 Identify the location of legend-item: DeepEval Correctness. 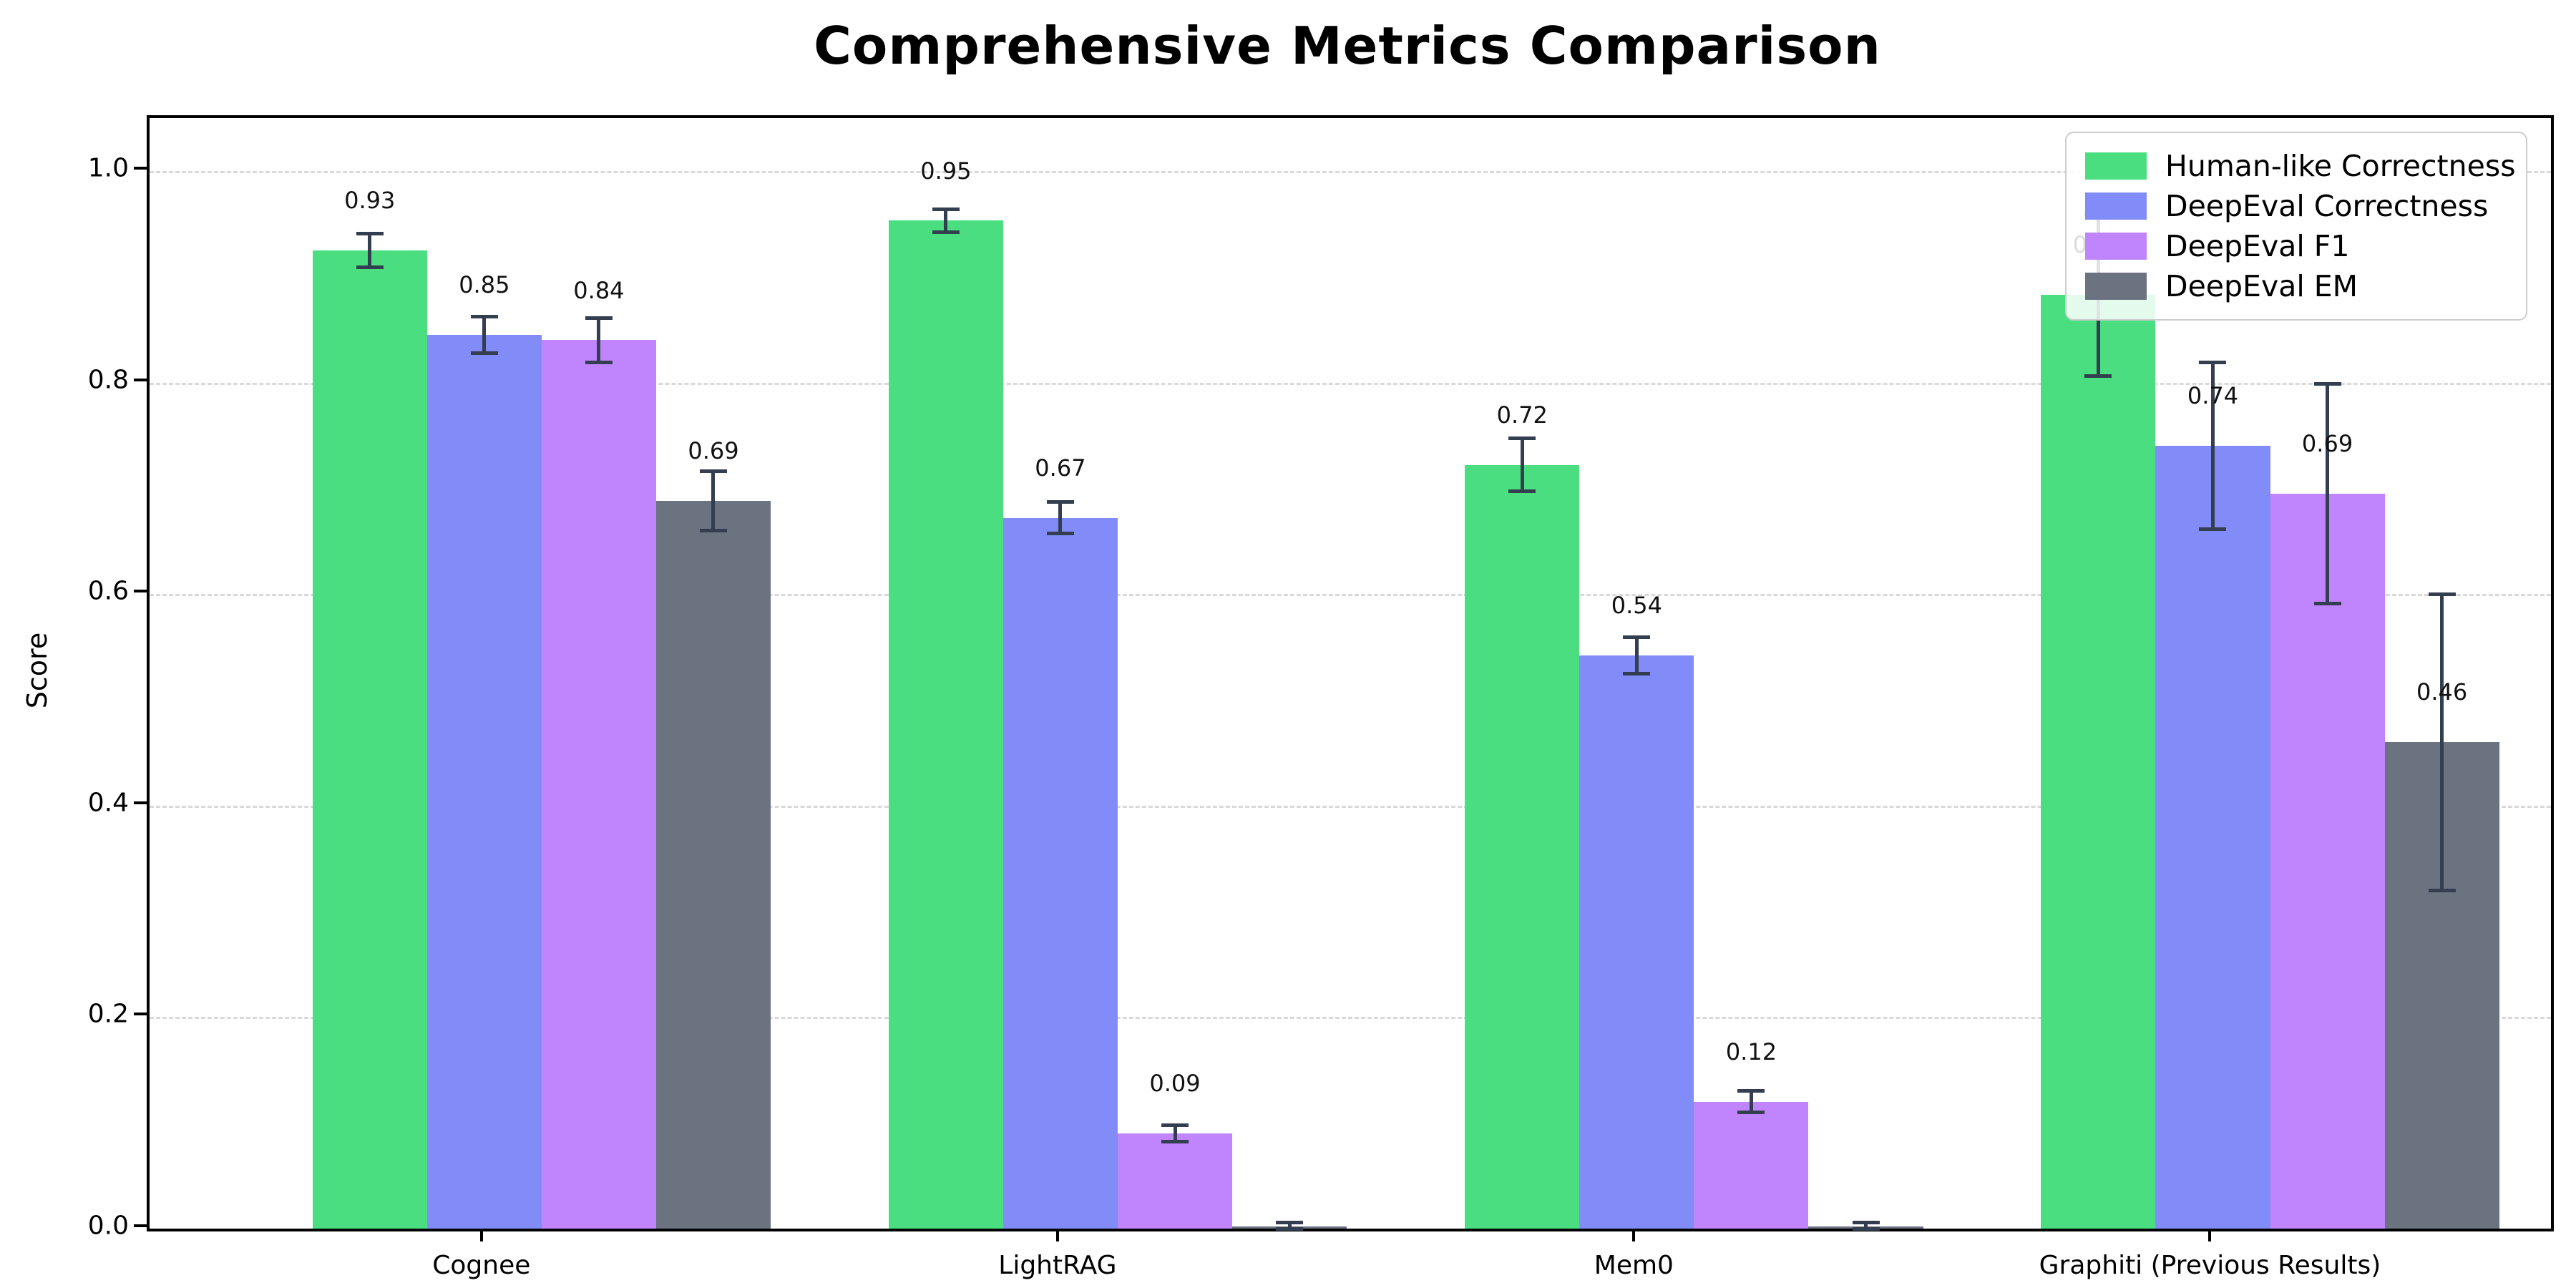
(2296, 206).